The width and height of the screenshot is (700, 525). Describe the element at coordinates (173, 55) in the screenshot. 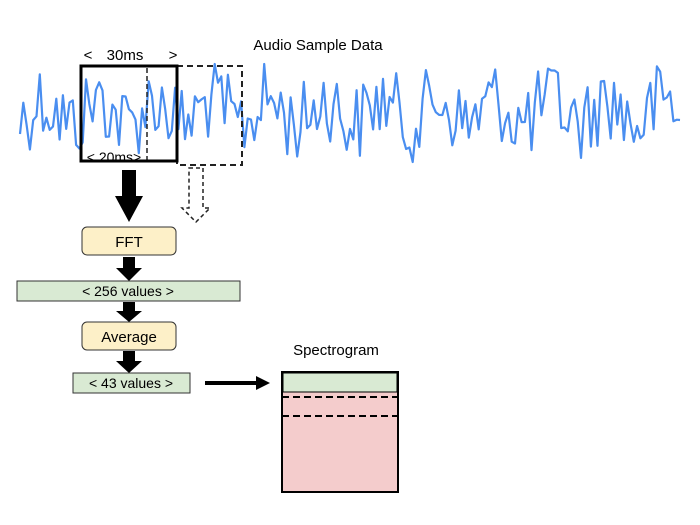

I see `window-right-bracket: >` at that location.